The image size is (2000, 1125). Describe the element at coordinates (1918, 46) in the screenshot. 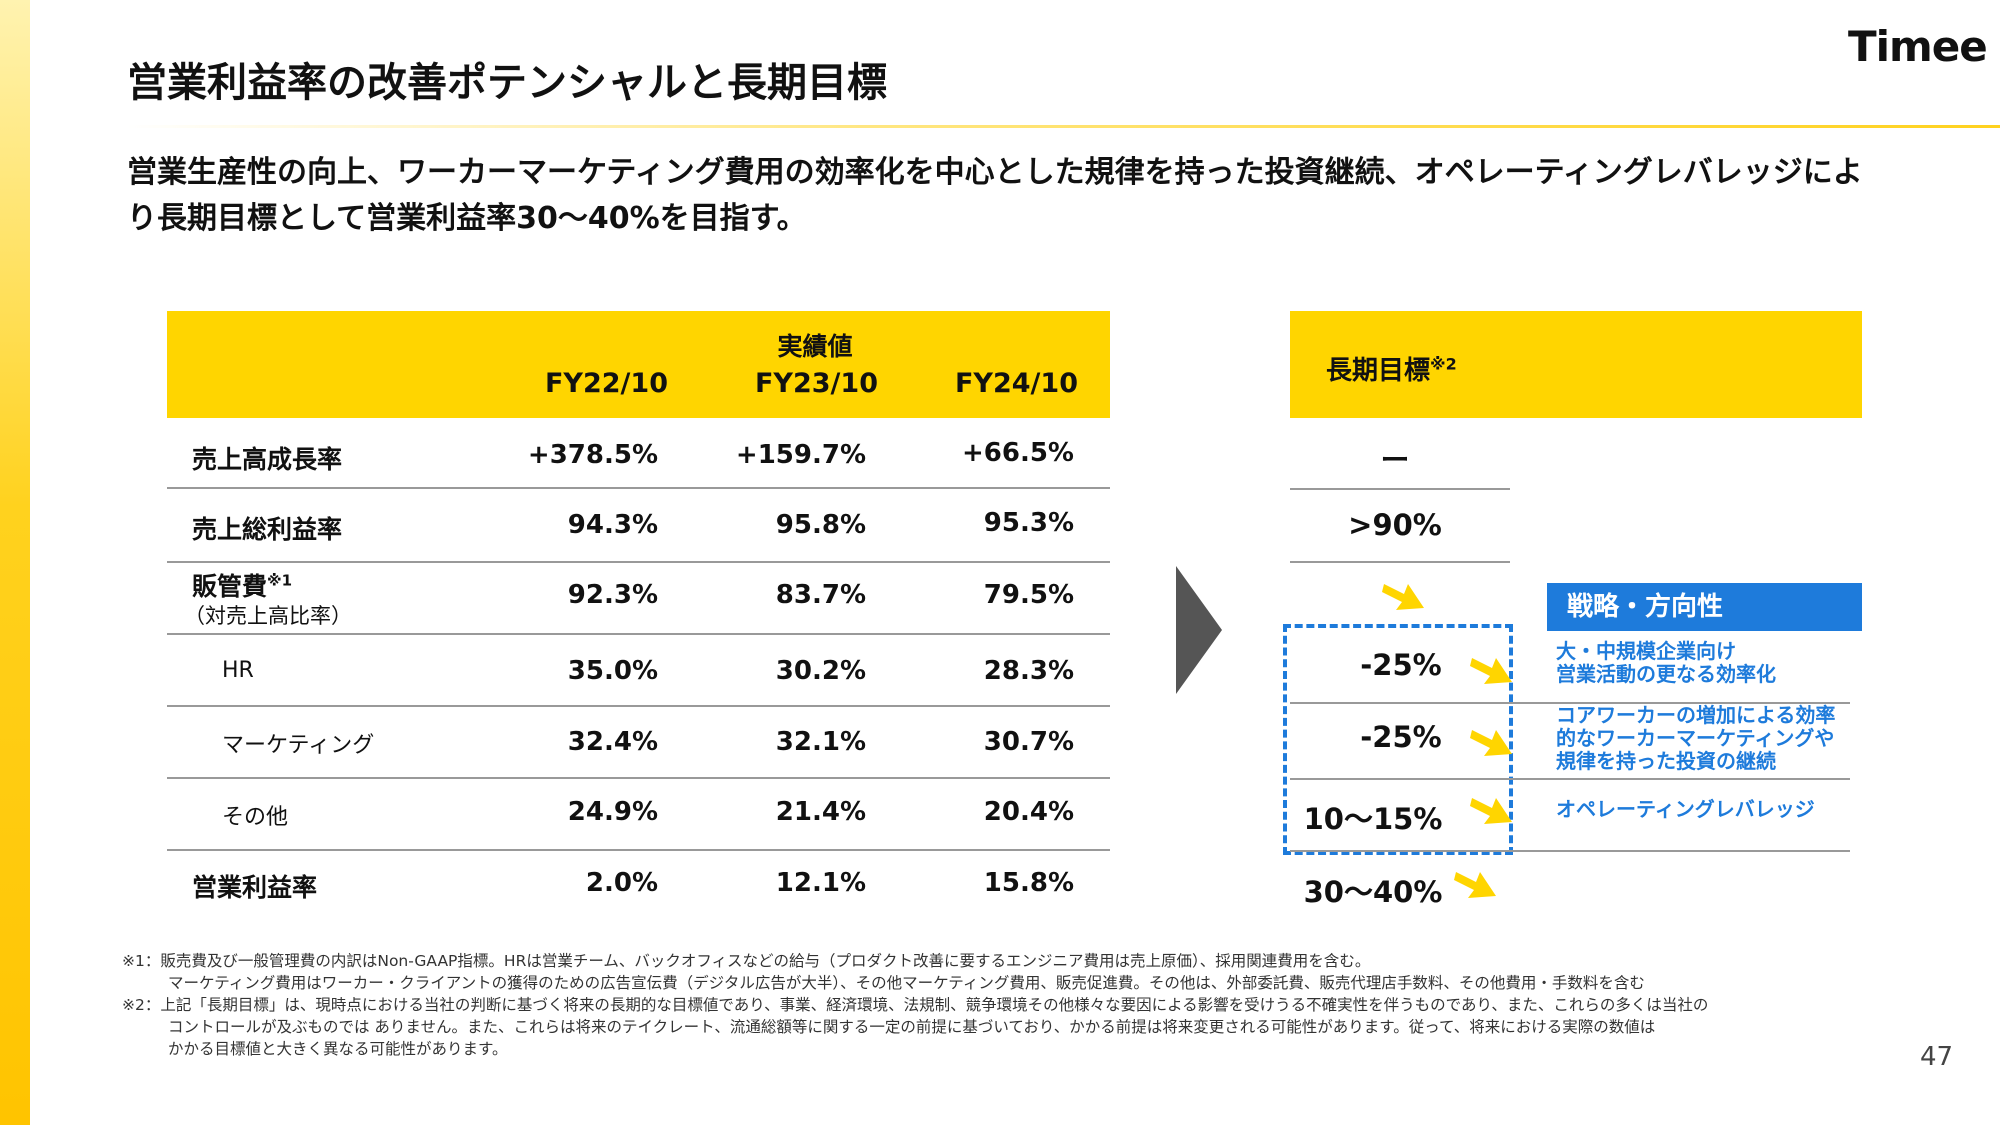

I see `timee-logo: Timee` at that location.